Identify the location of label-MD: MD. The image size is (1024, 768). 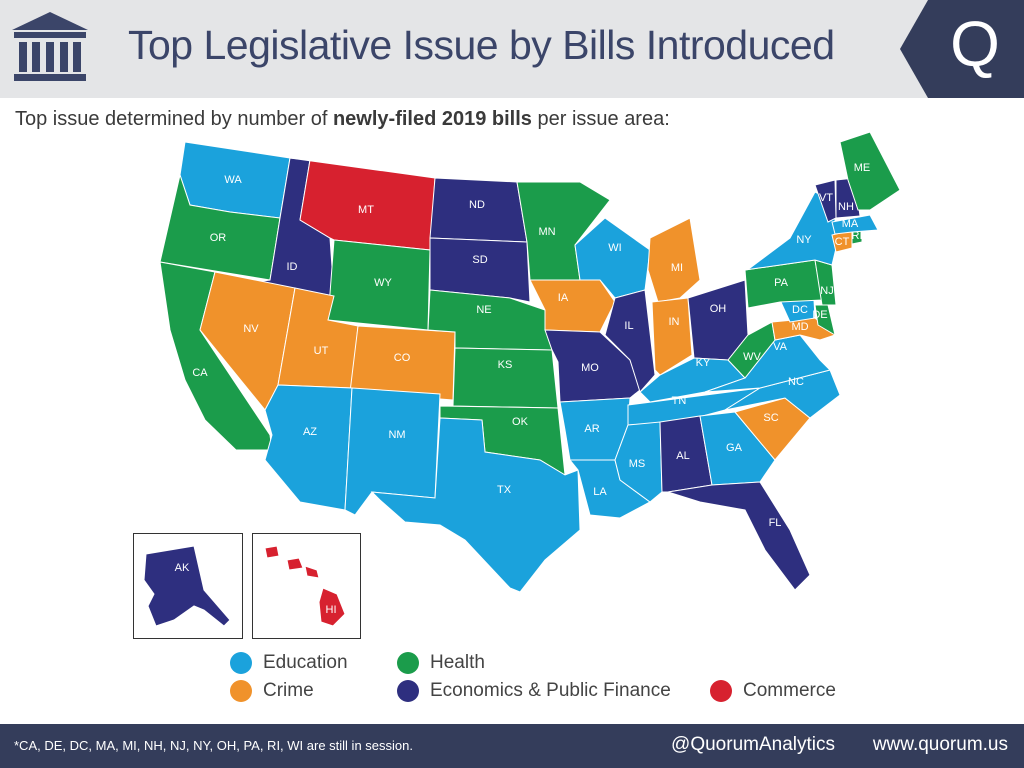
(799, 327).